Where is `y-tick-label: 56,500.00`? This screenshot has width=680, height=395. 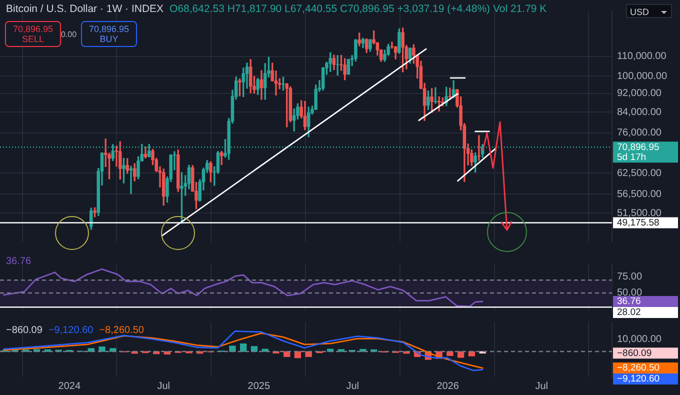
y-tick-label: 56,500.00 is located at coordinates (639, 194).